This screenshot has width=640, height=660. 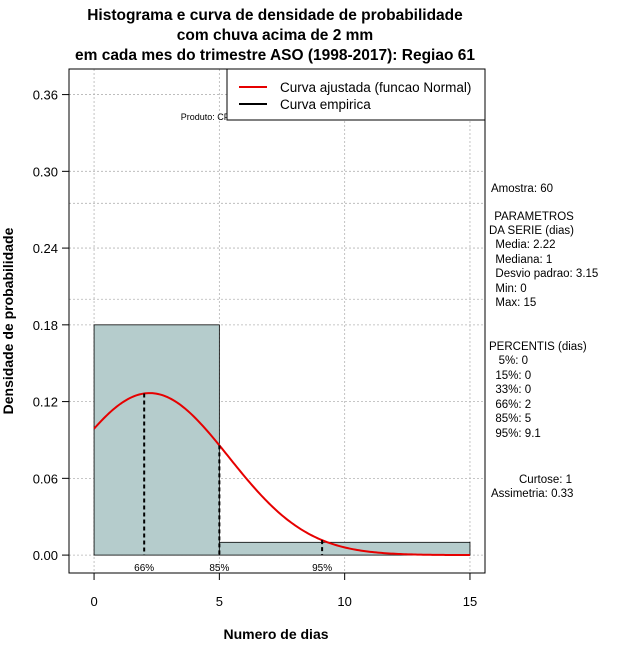 I want to click on percentile-marker-label-1: 85%, so click(x=219, y=568).